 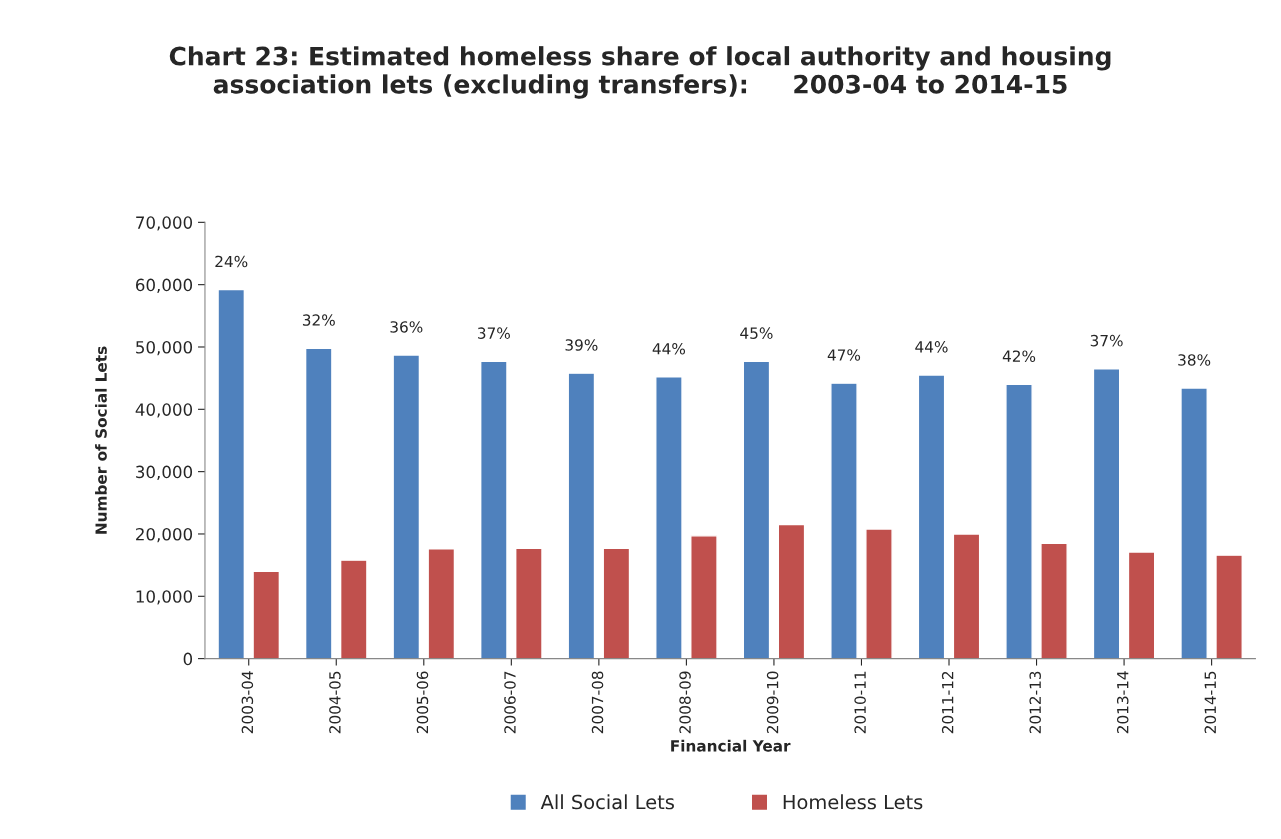 I want to click on x-tick-label: 2003-04, so click(x=247, y=702).